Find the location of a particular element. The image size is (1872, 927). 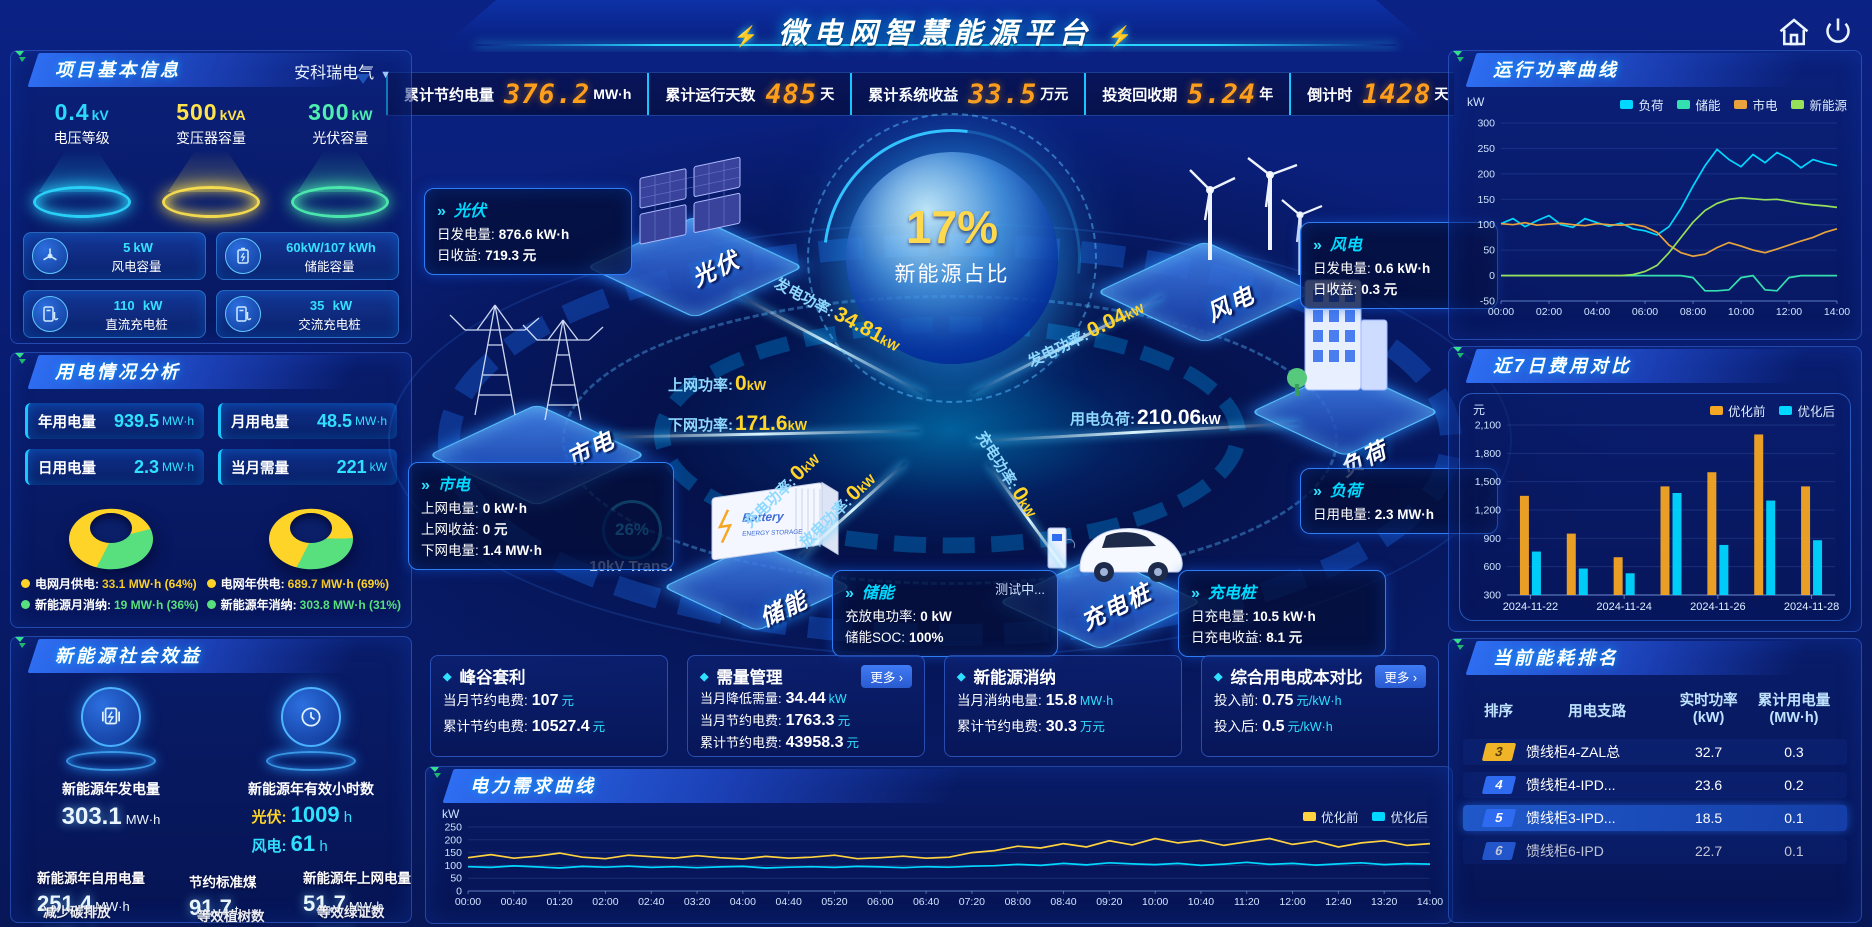

beacon-pv: 300 kW 光伏容量 is located at coordinates (340, 158).